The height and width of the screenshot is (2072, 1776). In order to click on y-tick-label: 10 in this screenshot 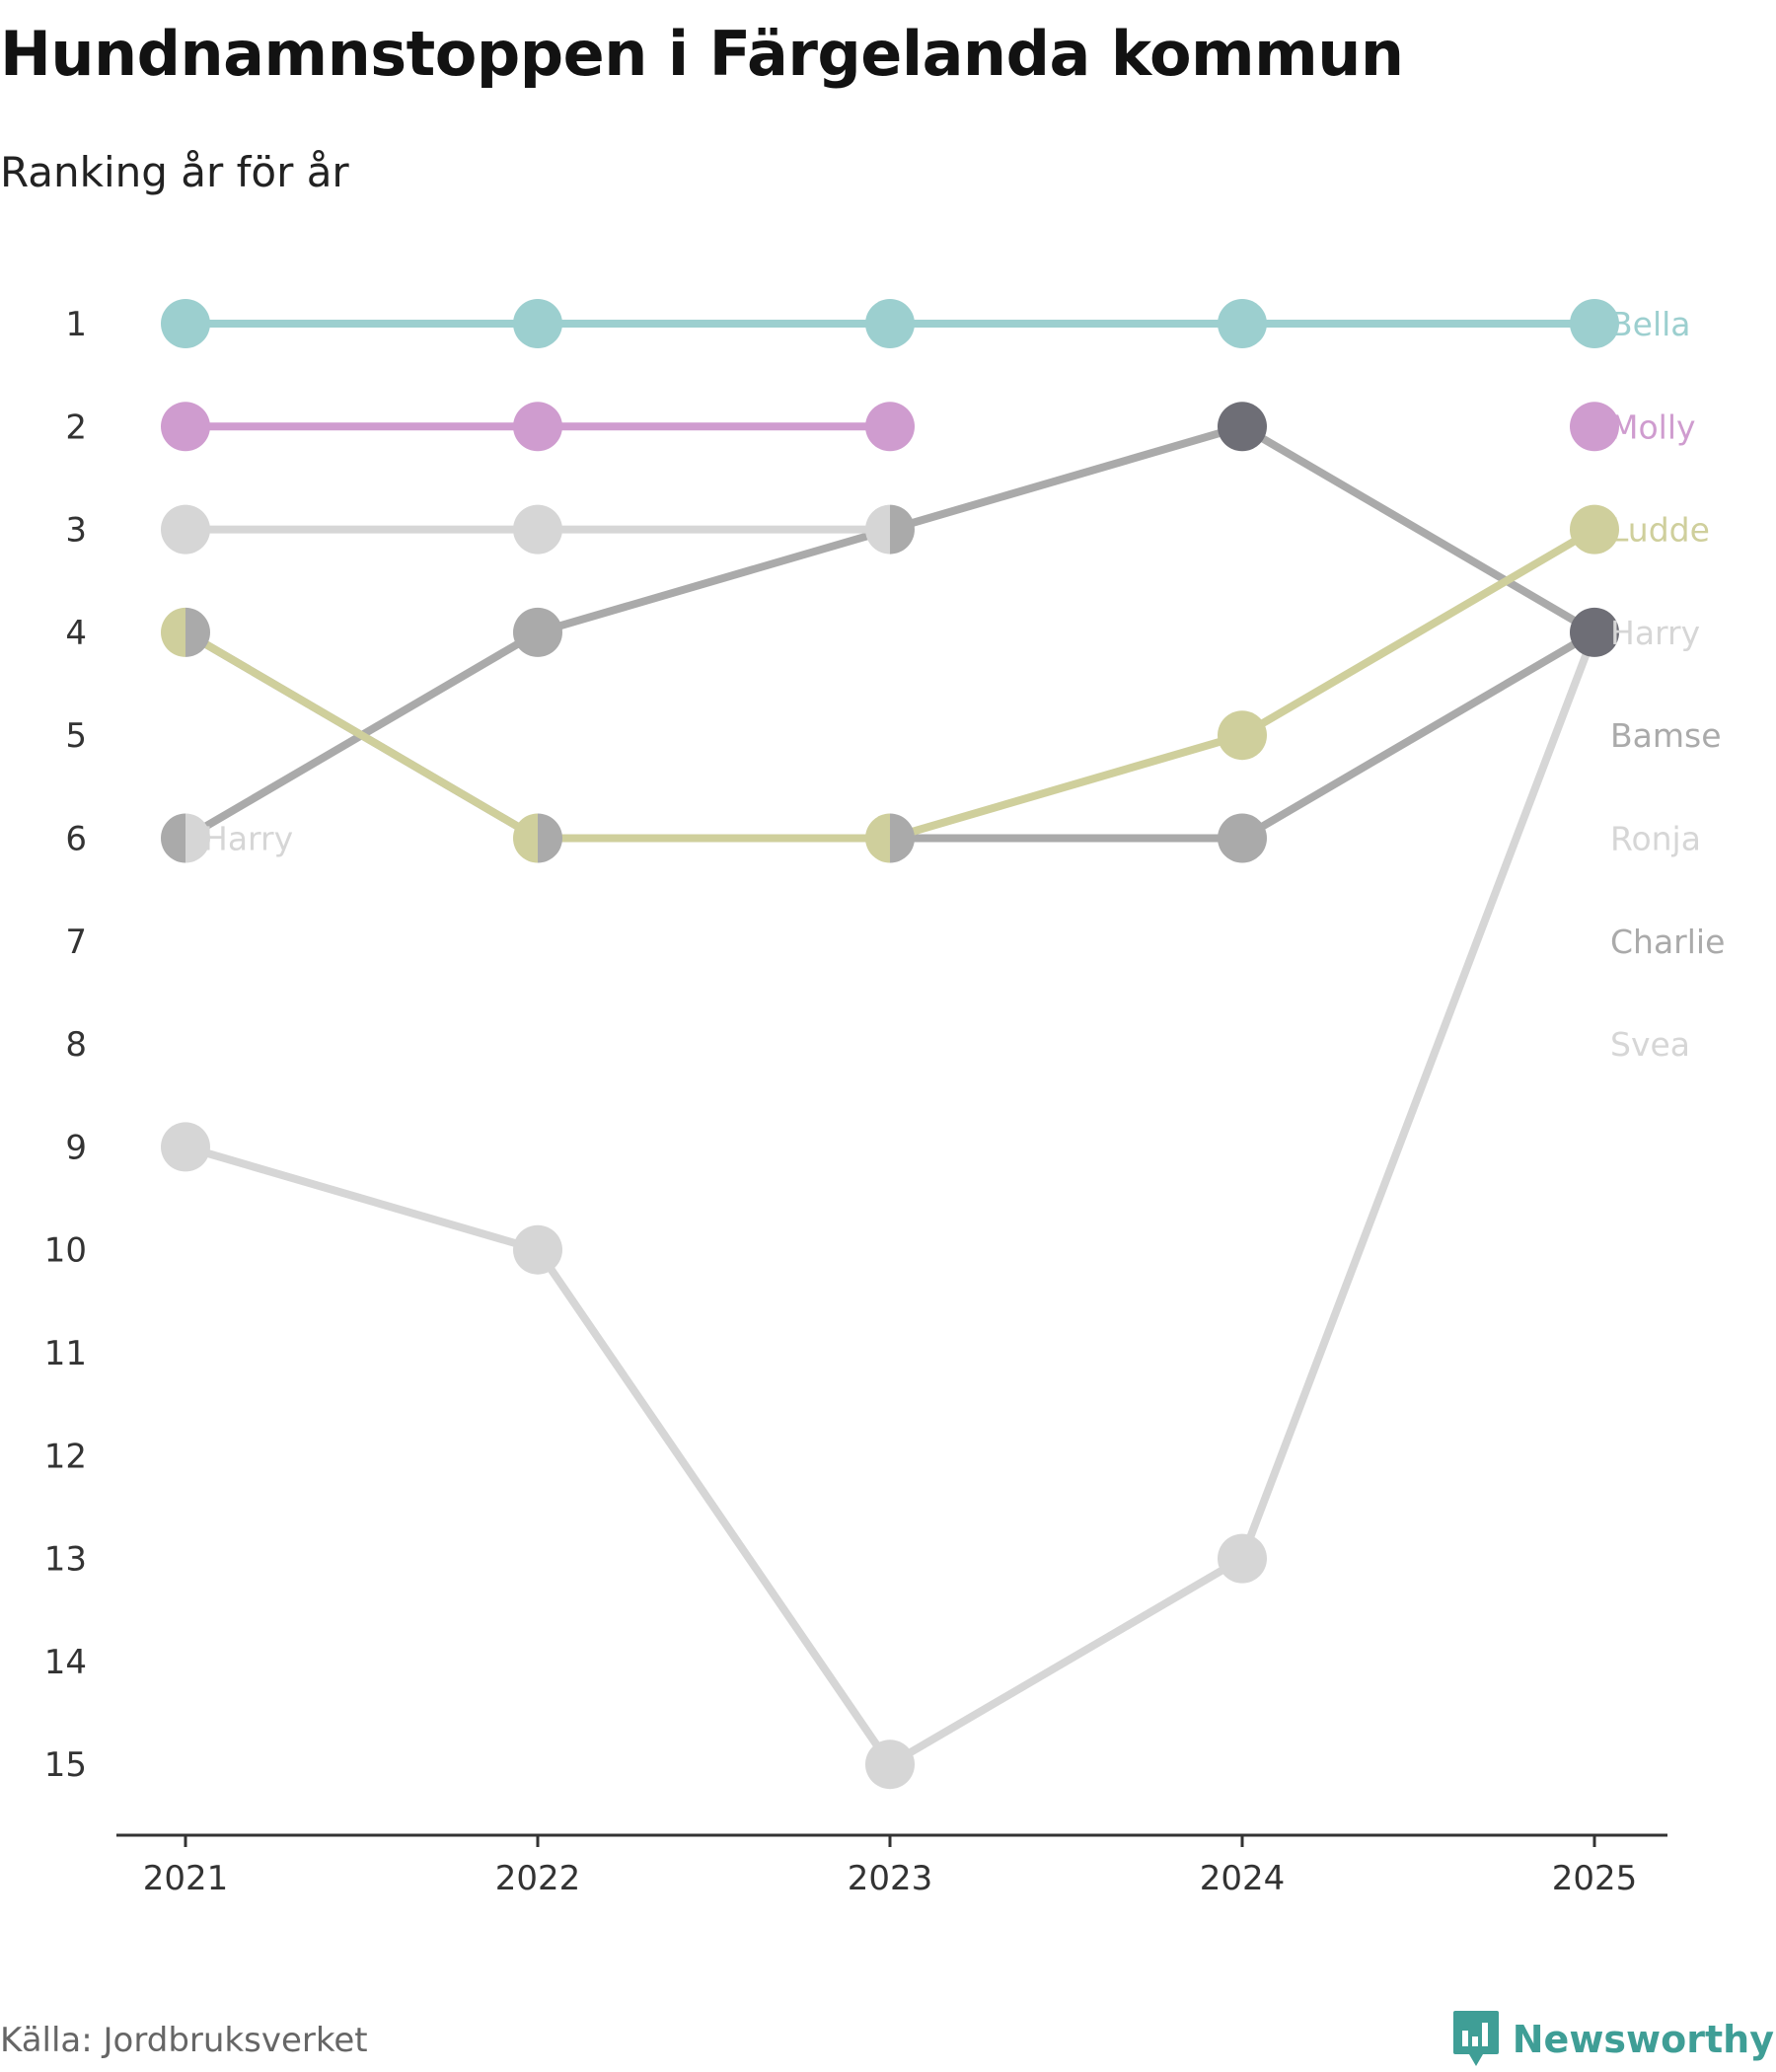, I will do `click(66, 1251)`.